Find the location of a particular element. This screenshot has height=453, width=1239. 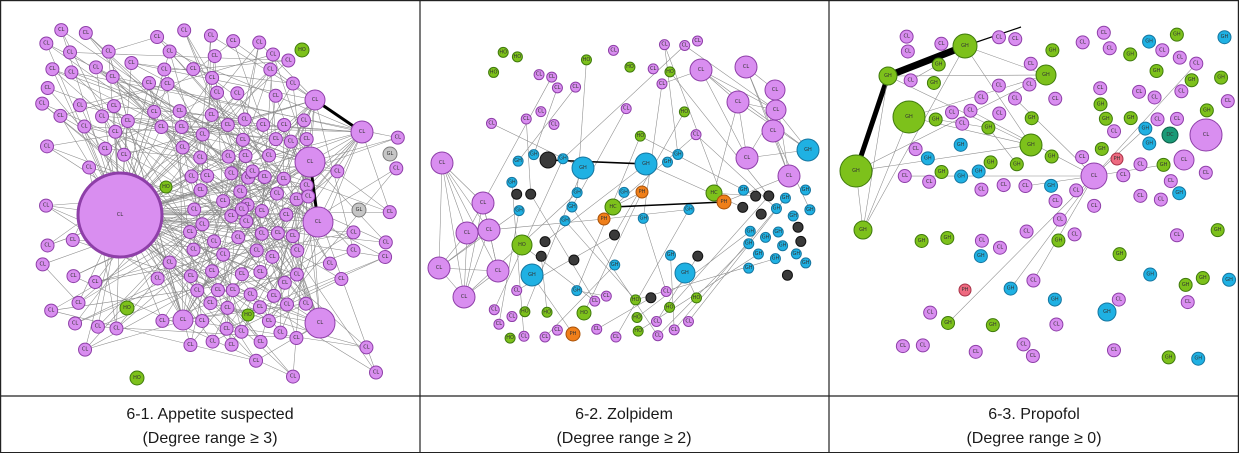

panel-3-node-label-72: GH is located at coordinates (993, 325).